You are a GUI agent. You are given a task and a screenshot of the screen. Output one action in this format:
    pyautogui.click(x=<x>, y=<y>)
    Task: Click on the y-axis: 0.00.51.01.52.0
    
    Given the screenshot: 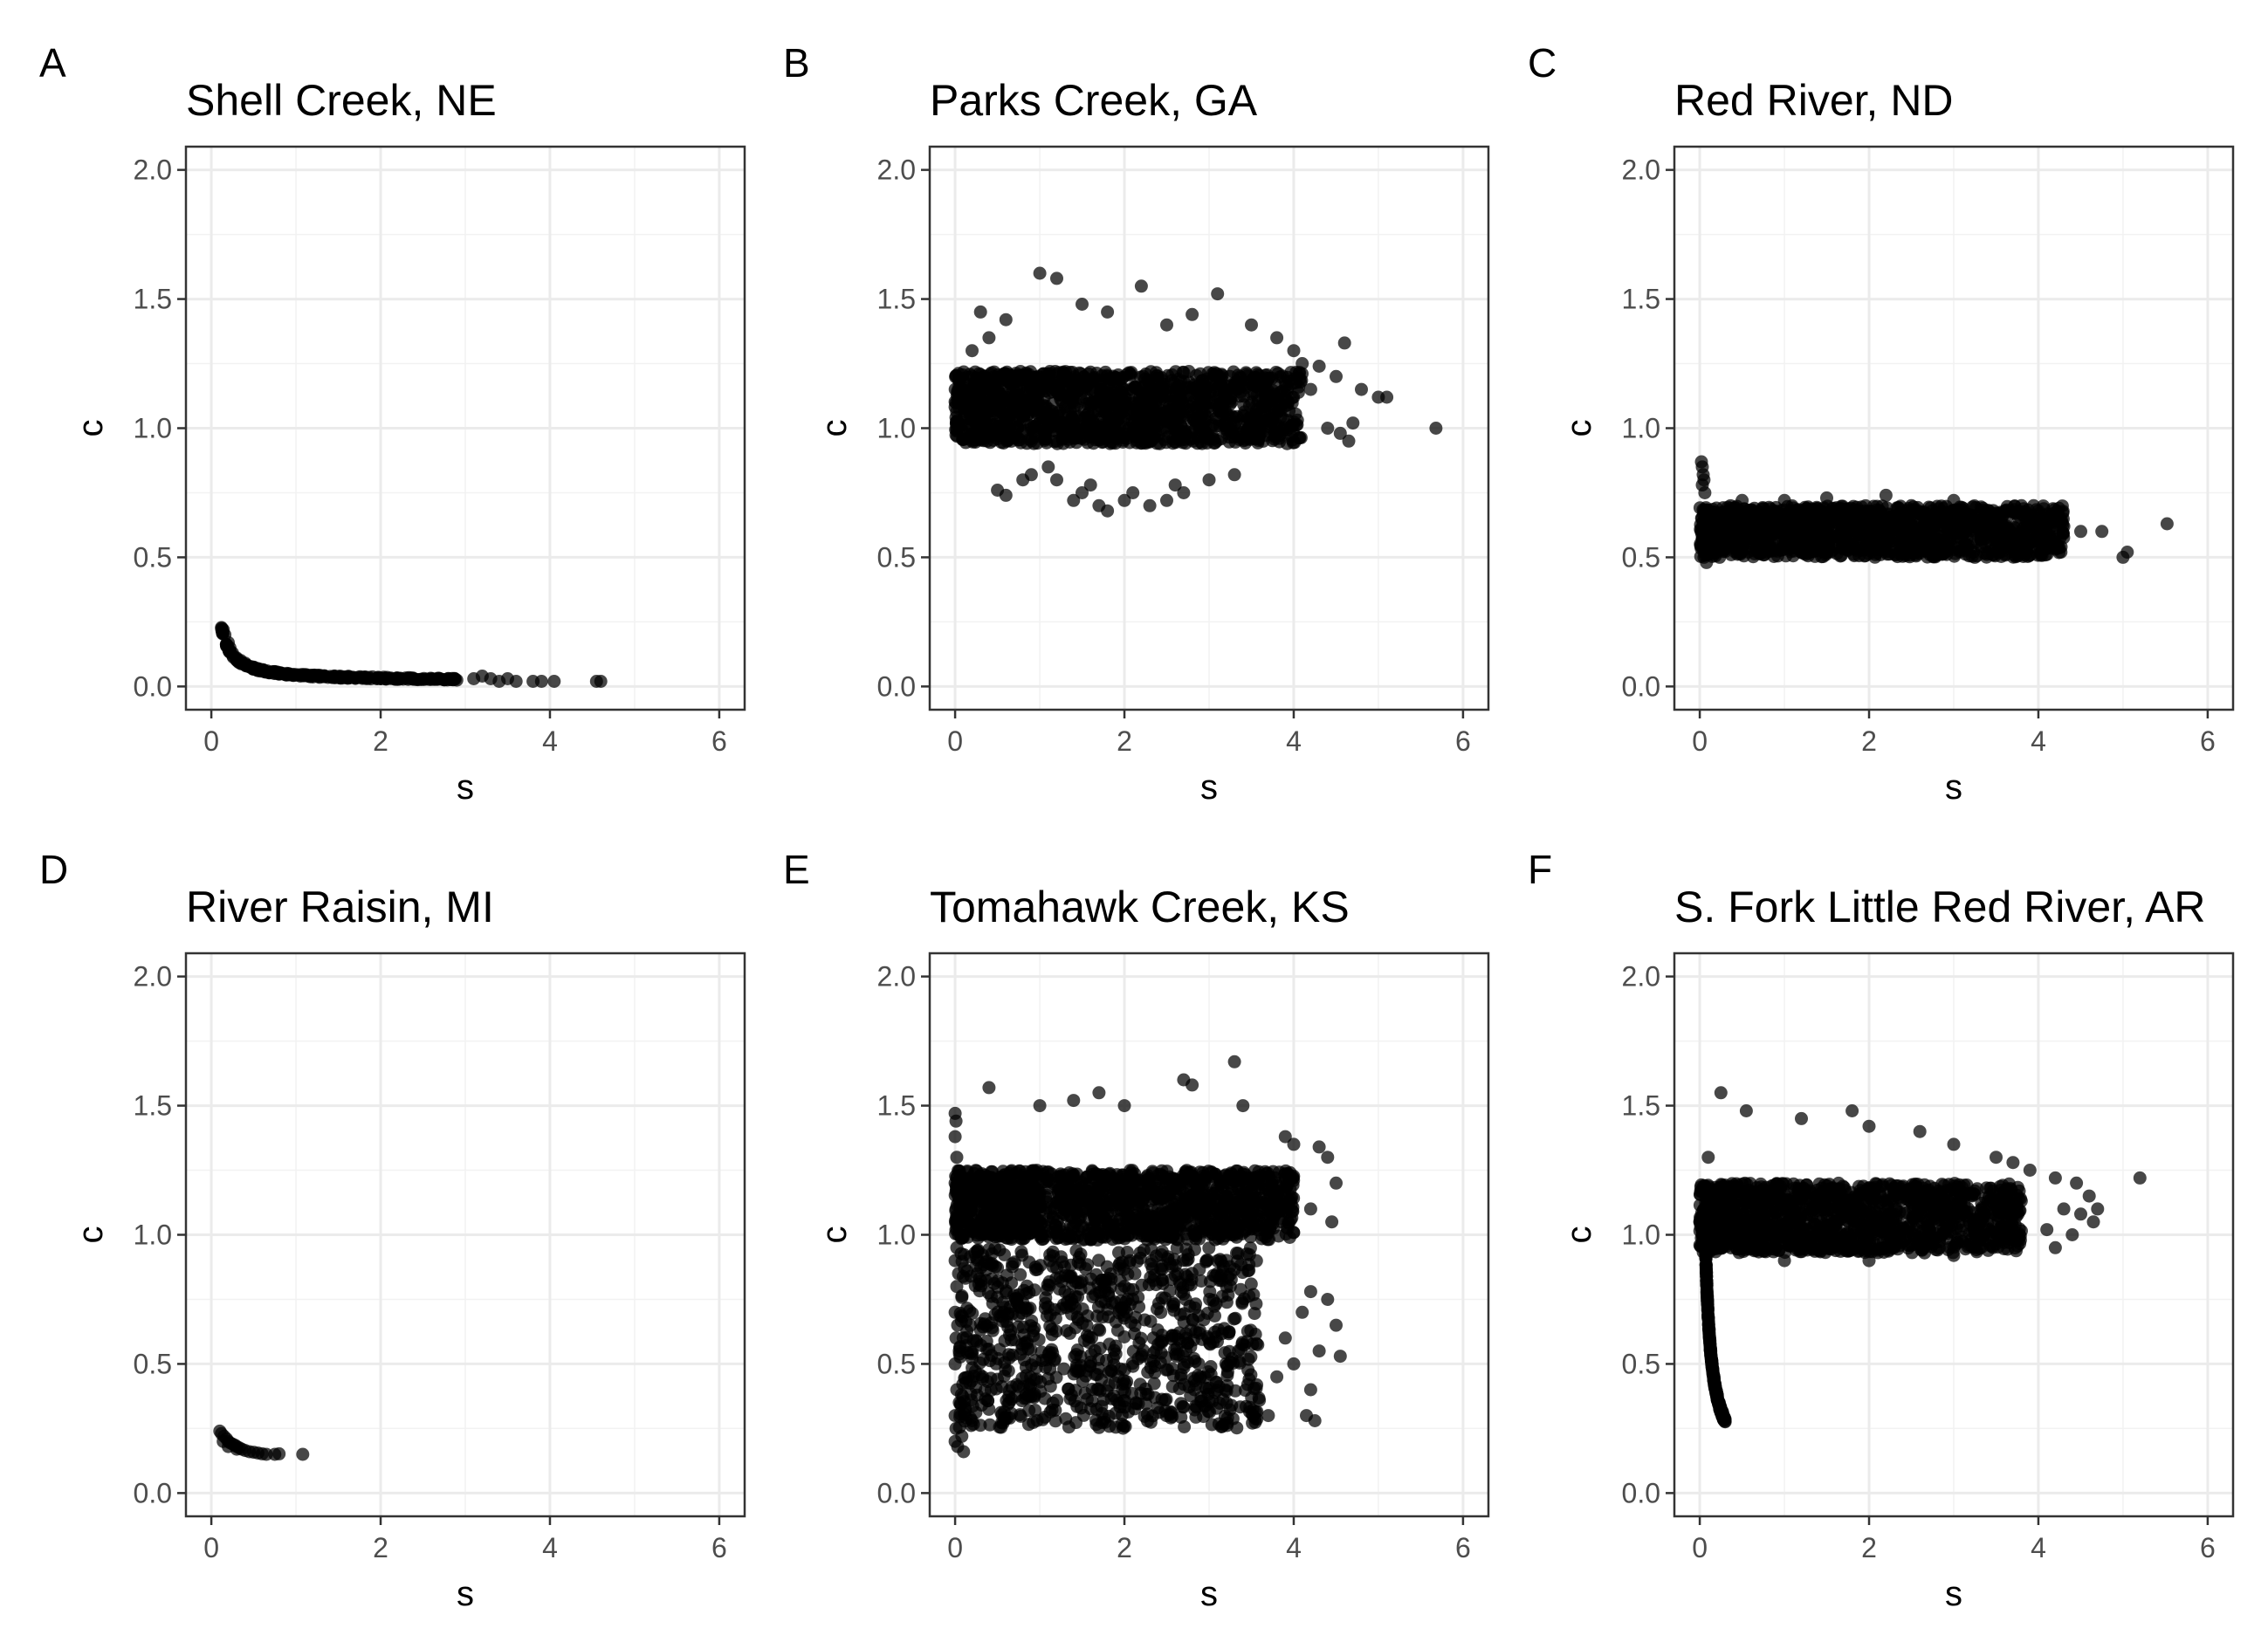 What is the action you would take?
    pyautogui.click(x=160, y=1234)
    